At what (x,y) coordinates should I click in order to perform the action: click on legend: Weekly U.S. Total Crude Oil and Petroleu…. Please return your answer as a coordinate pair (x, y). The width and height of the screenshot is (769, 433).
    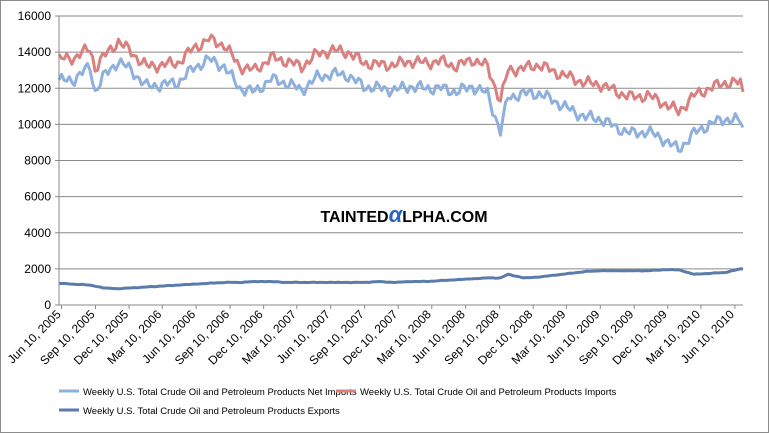
    Looking at the image, I should click on (338, 402).